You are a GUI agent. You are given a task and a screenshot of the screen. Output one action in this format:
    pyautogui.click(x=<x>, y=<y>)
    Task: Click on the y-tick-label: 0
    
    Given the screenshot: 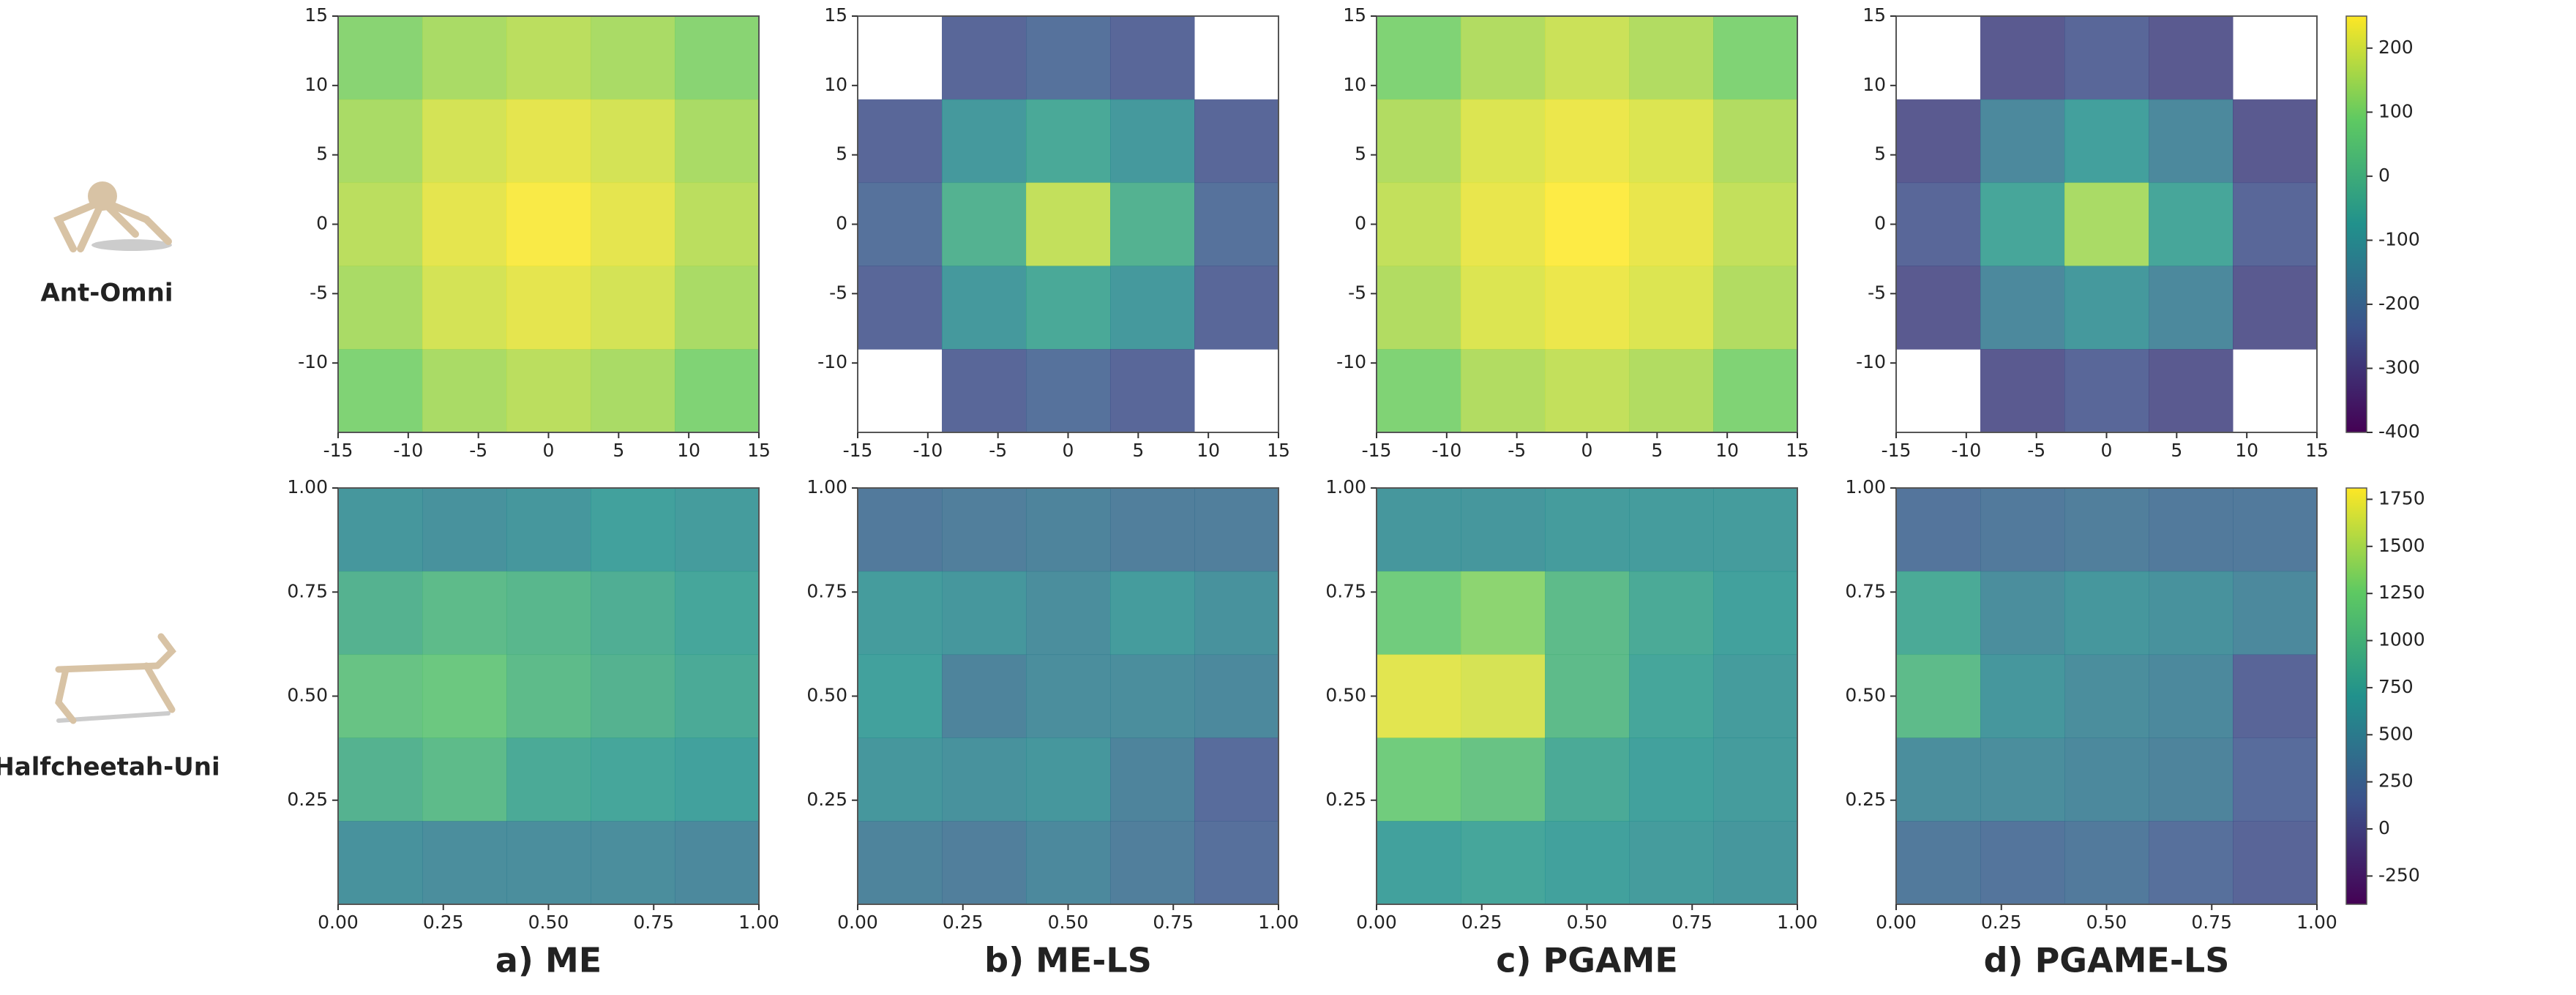 What is the action you would take?
    pyautogui.click(x=1880, y=223)
    